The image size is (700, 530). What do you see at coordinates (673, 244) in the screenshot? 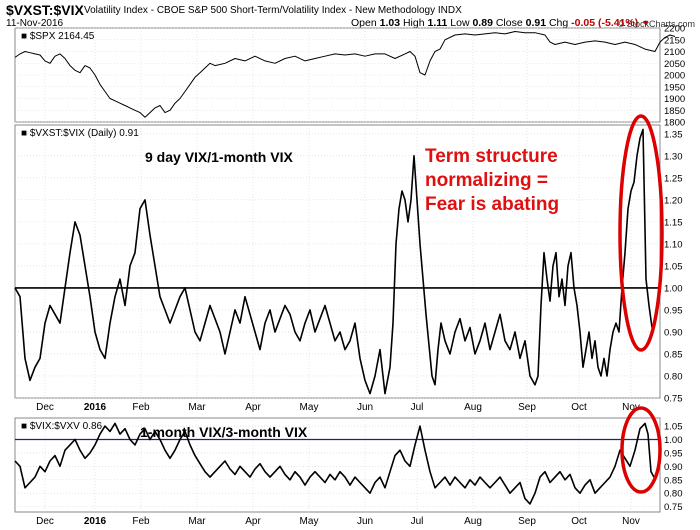
I see `y-tick-label: 1.10` at bounding box center [673, 244].